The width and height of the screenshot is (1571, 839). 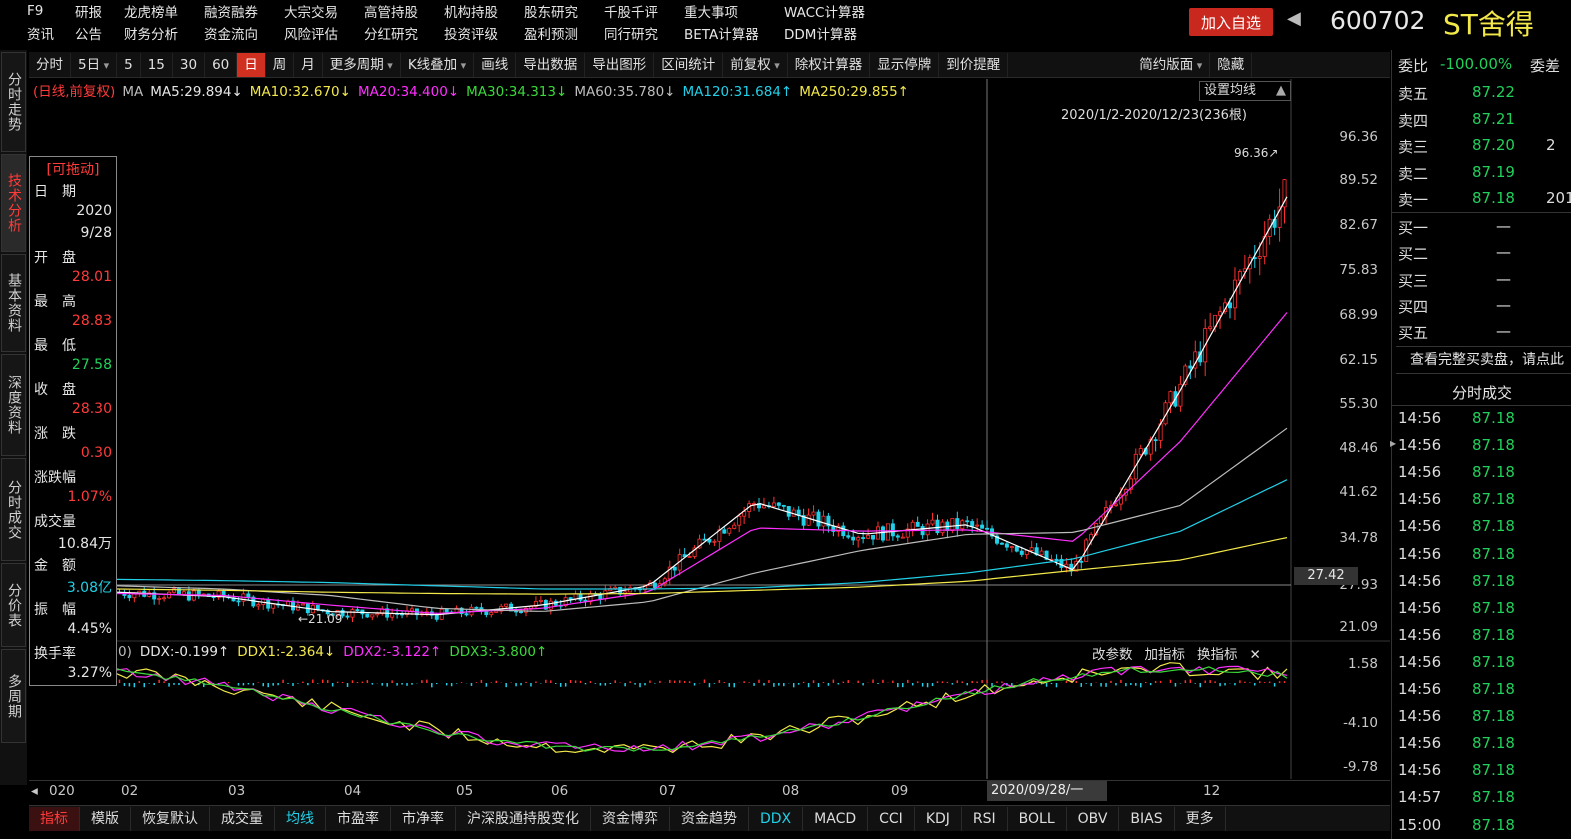 What do you see at coordinates (471, 13) in the screenshot?
I see `menu-item: 机构持股` at bounding box center [471, 13].